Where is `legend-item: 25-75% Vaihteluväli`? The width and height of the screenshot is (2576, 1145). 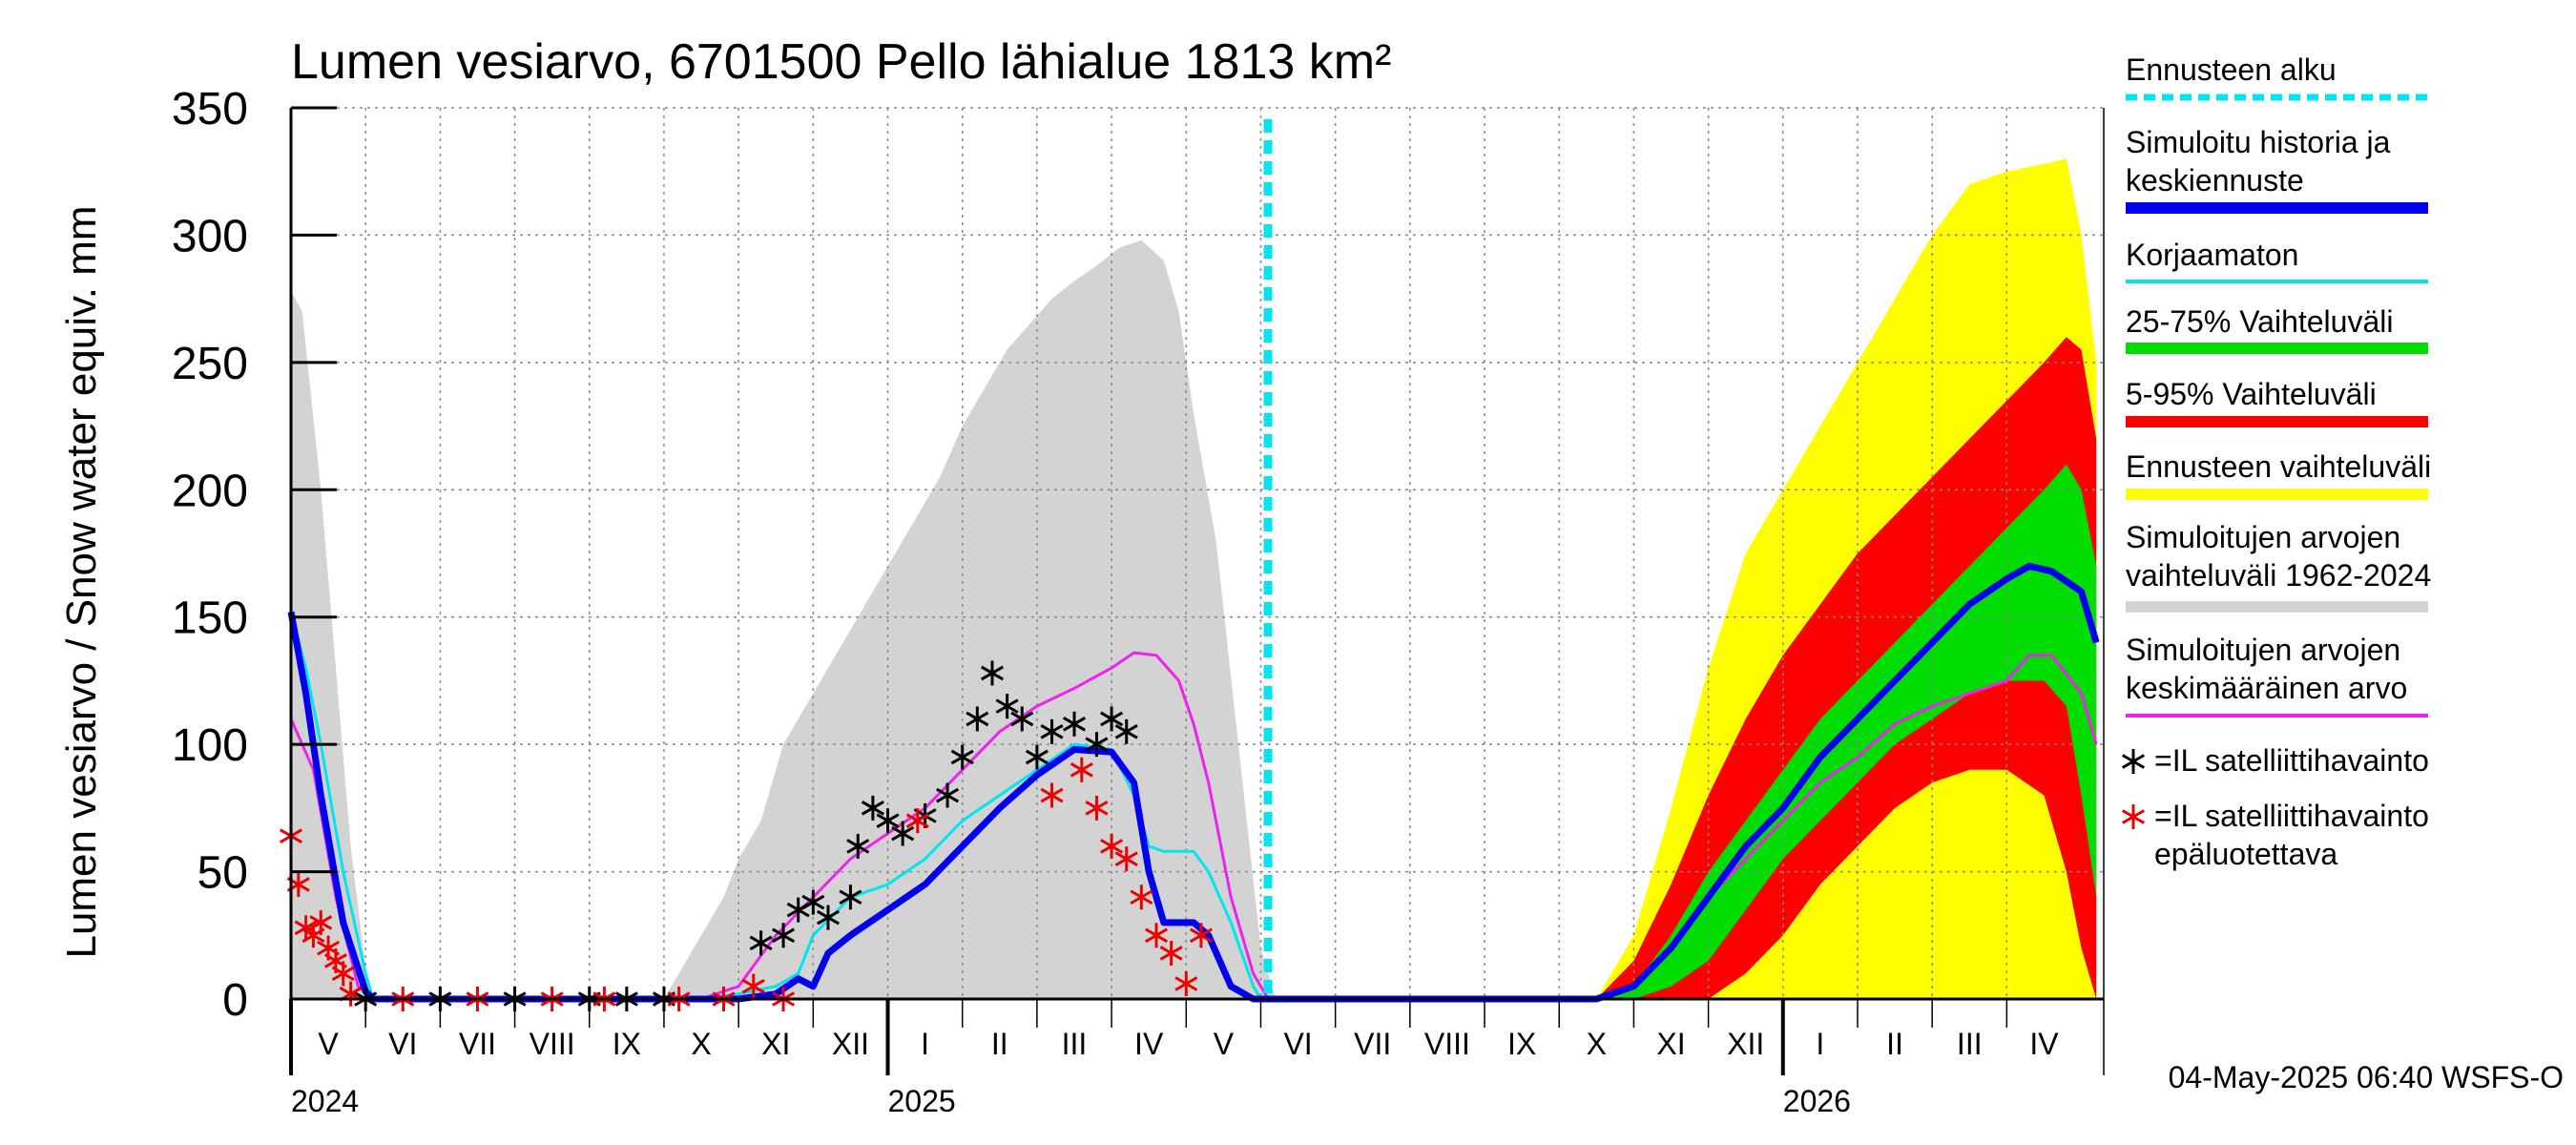 legend-item: 25-75% Vaihteluväli is located at coordinates (2277, 329).